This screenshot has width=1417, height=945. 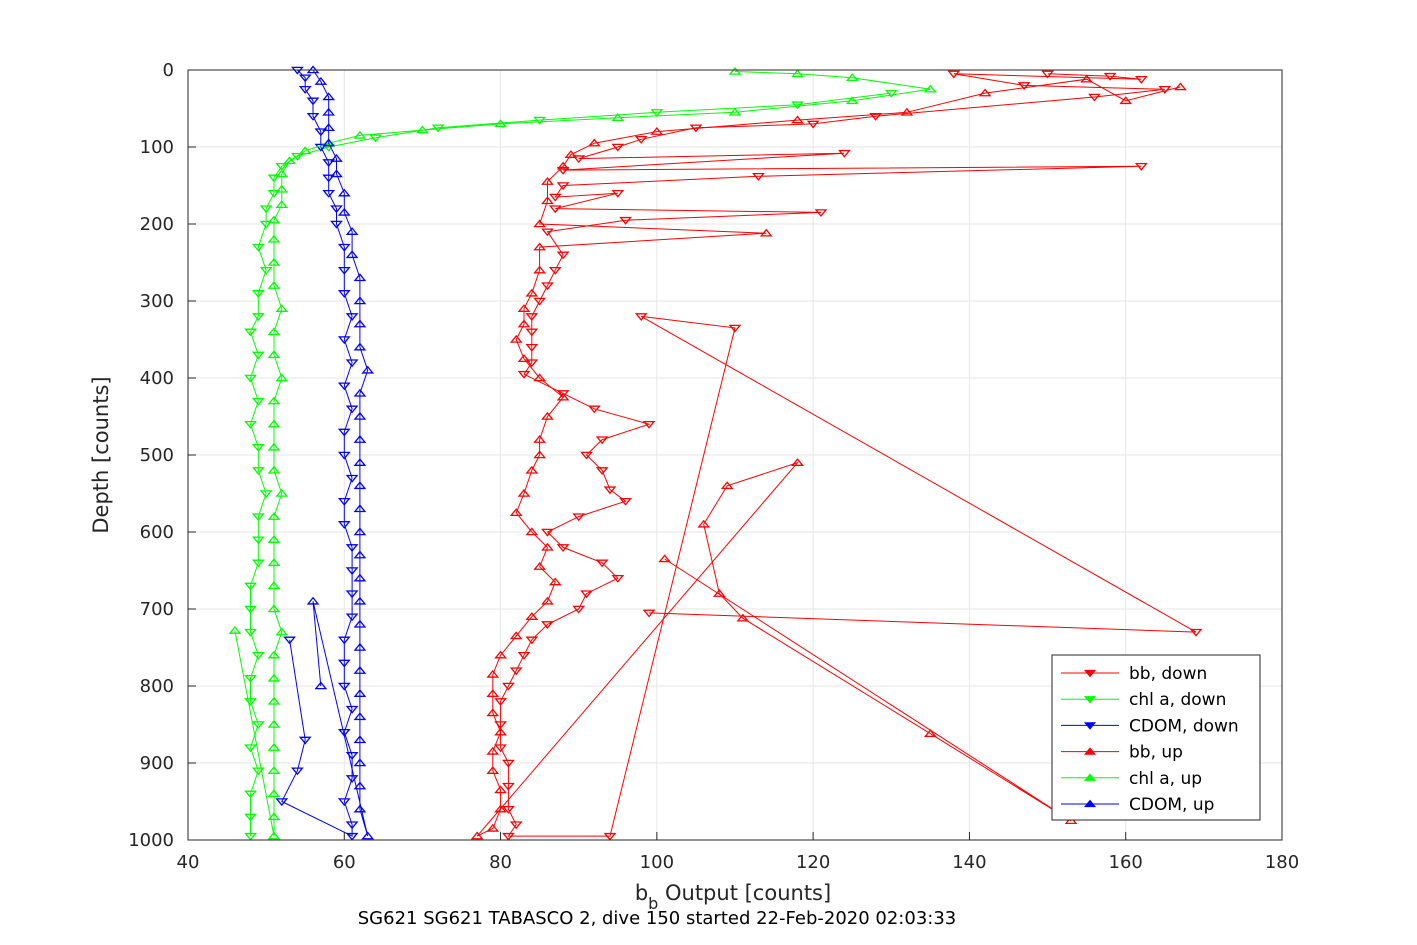 What do you see at coordinates (168, 70) in the screenshot?
I see `y-tick-label: 0` at bounding box center [168, 70].